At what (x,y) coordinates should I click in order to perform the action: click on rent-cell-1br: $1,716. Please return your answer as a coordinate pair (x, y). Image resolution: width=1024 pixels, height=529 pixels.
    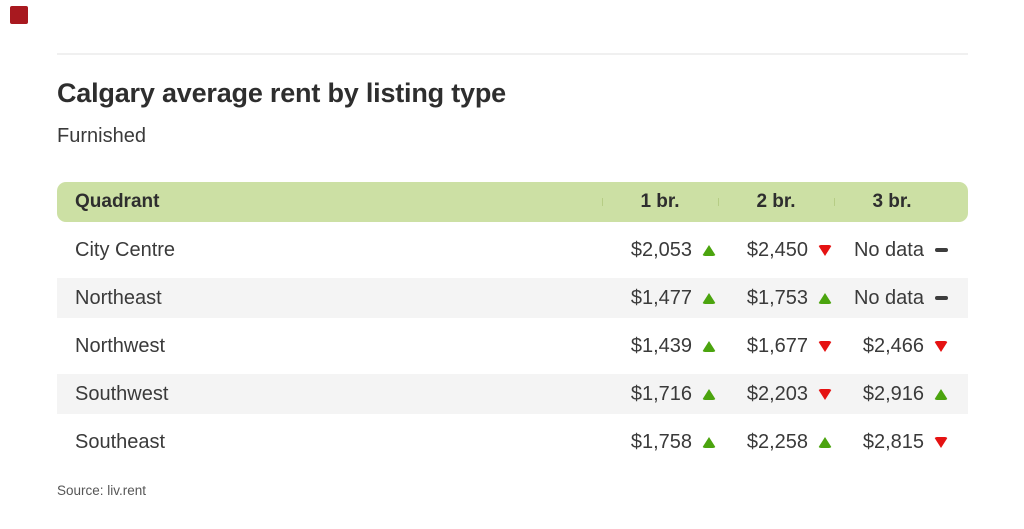
    Looking at the image, I should click on (660, 394).